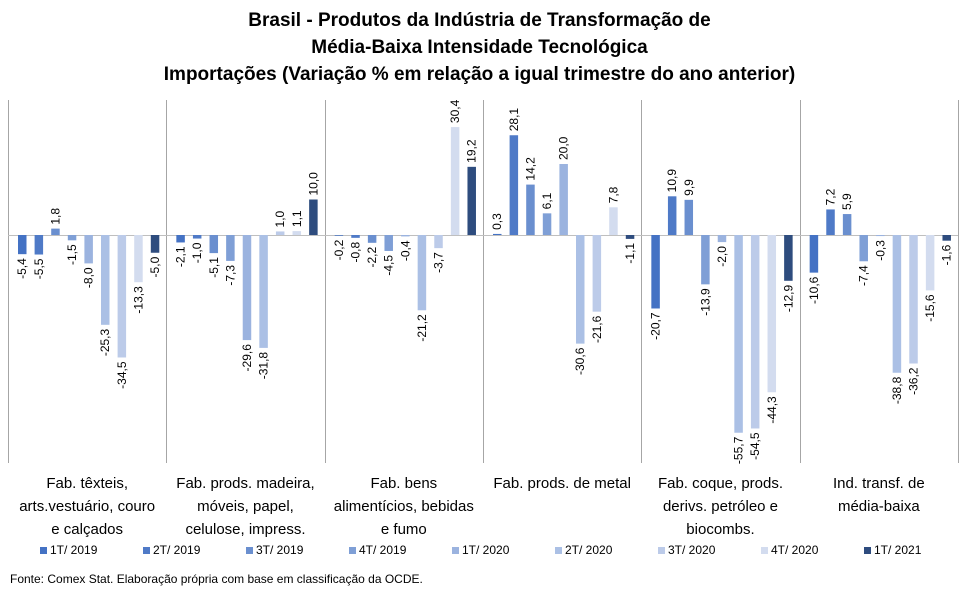  What do you see at coordinates (297, 218) in the screenshot?
I see `data-label: 1,1` at bounding box center [297, 218].